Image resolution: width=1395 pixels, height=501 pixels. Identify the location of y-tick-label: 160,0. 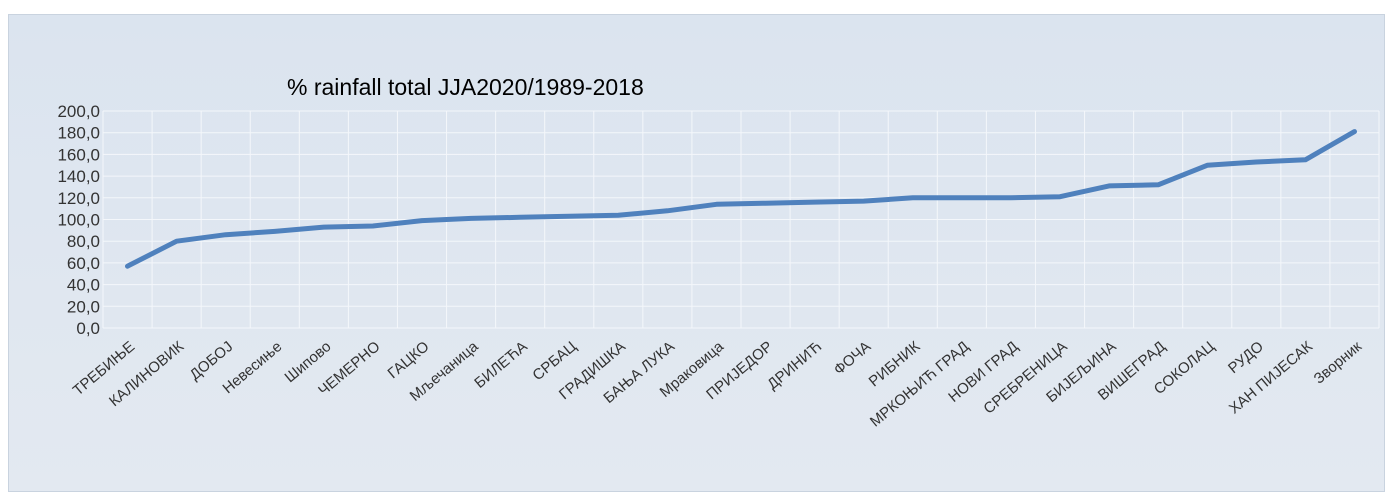
(78, 154).